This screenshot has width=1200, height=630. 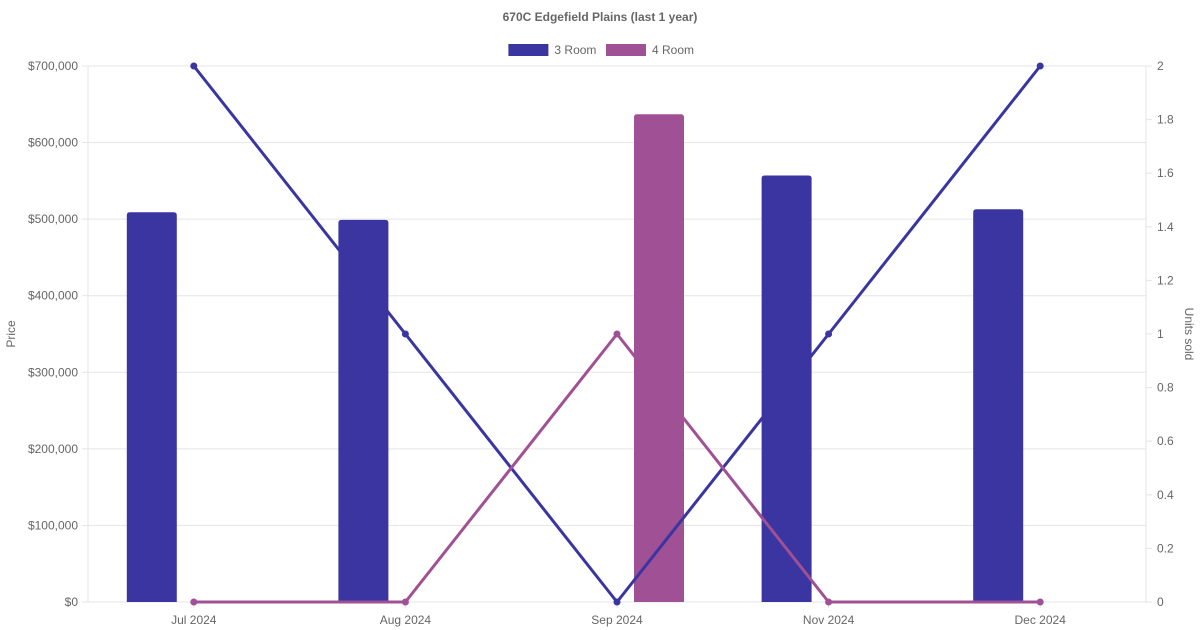 What do you see at coordinates (1189, 334) in the screenshot?
I see `right-axis-title: Units sold` at bounding box center [1189, 334].